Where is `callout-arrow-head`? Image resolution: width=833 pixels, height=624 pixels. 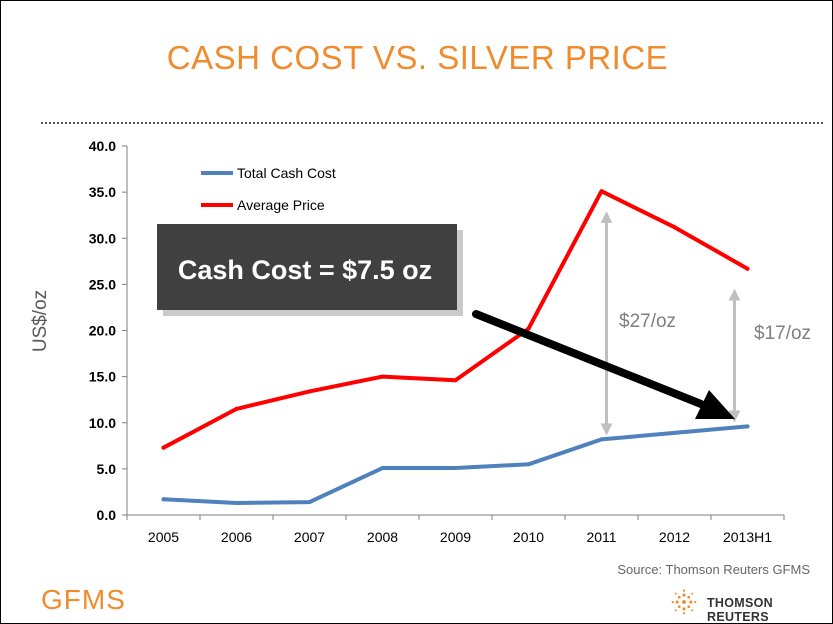 callout-arrow-head is located at coordinates (715, 404).